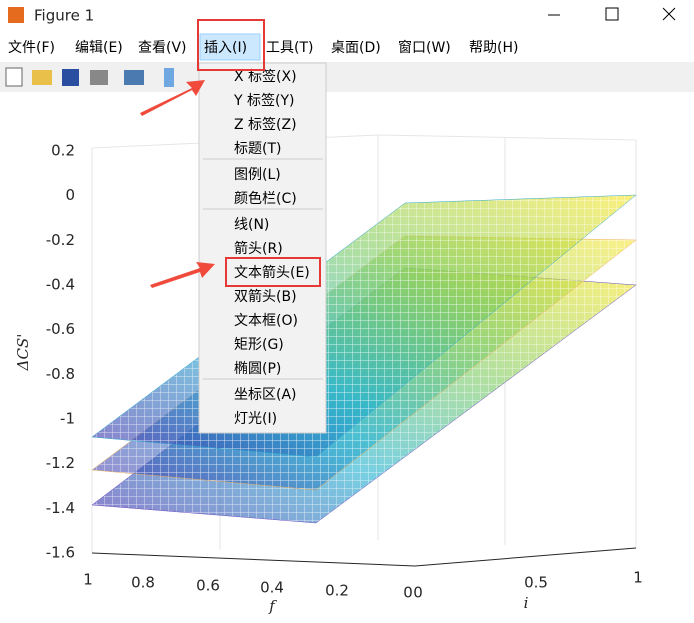 Image resolution: width=694 pixels, height=623 pixels. Describe the element at coordinates (134, 77) in the screenshot. I see `tool-link` at that location.